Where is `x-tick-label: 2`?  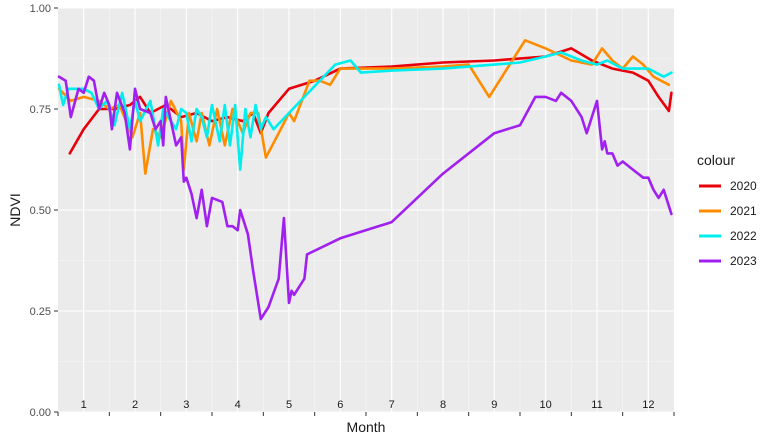 x-tick-label: 2 is located at coordinates (135, 405).